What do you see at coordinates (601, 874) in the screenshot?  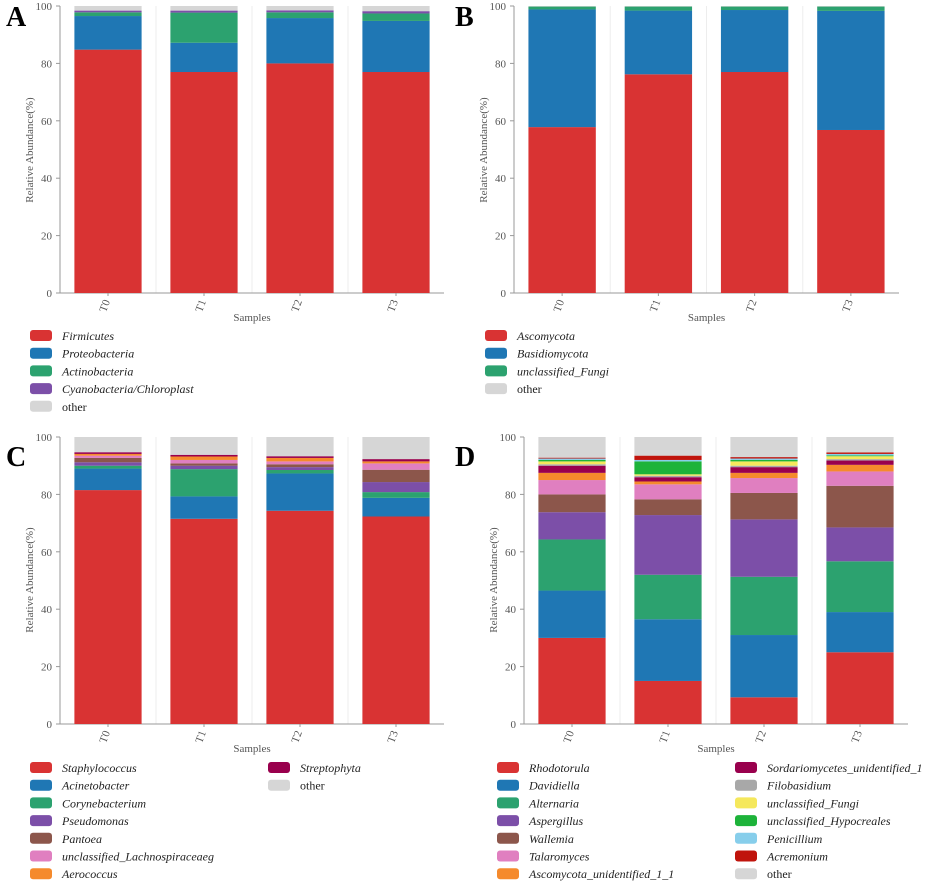 I see `legend-label: Ascomycota_unidentified_1_1` at bounding box center [601, 874].